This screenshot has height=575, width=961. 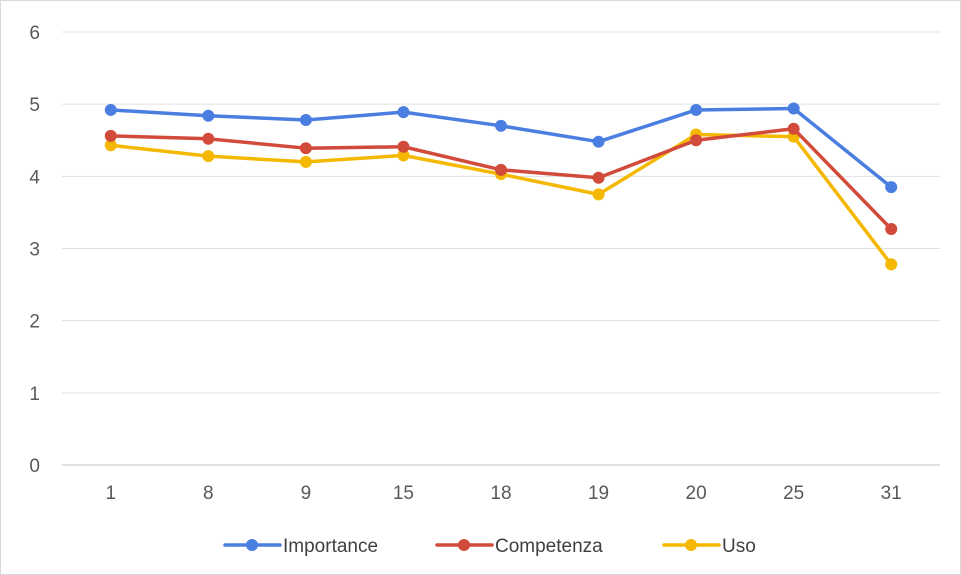 I want to click on x-tick-label: 9, so click(x=306, y=493).